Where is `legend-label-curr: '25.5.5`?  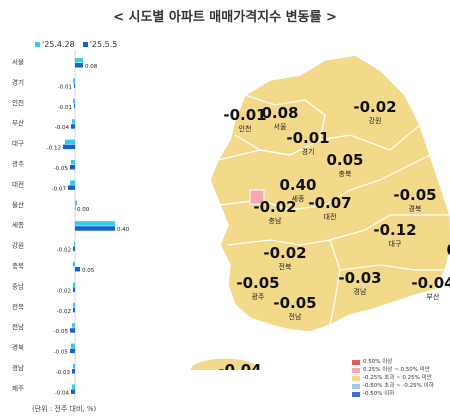
legend-label-curr: '25.5.5 is located at coordinates (103, 44).